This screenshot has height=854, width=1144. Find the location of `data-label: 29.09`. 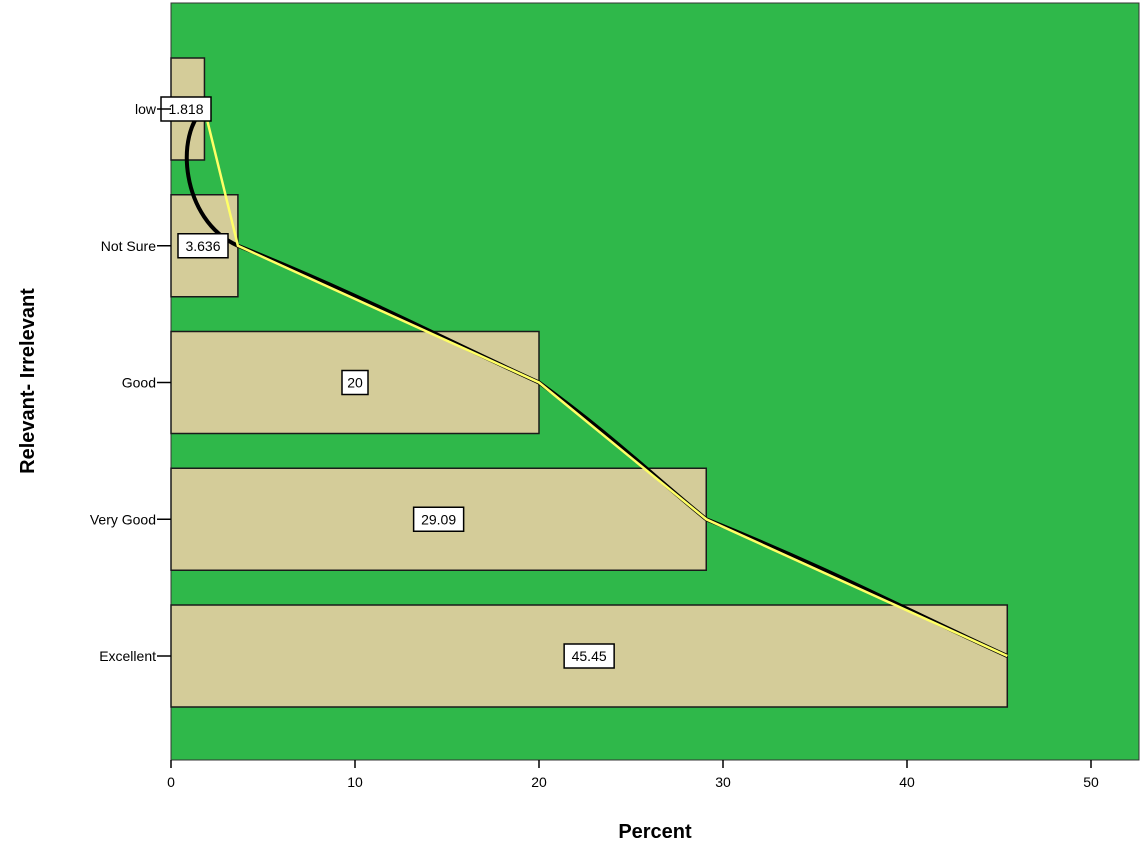

data-label: 29.09 is located at coordinates (438, 519).